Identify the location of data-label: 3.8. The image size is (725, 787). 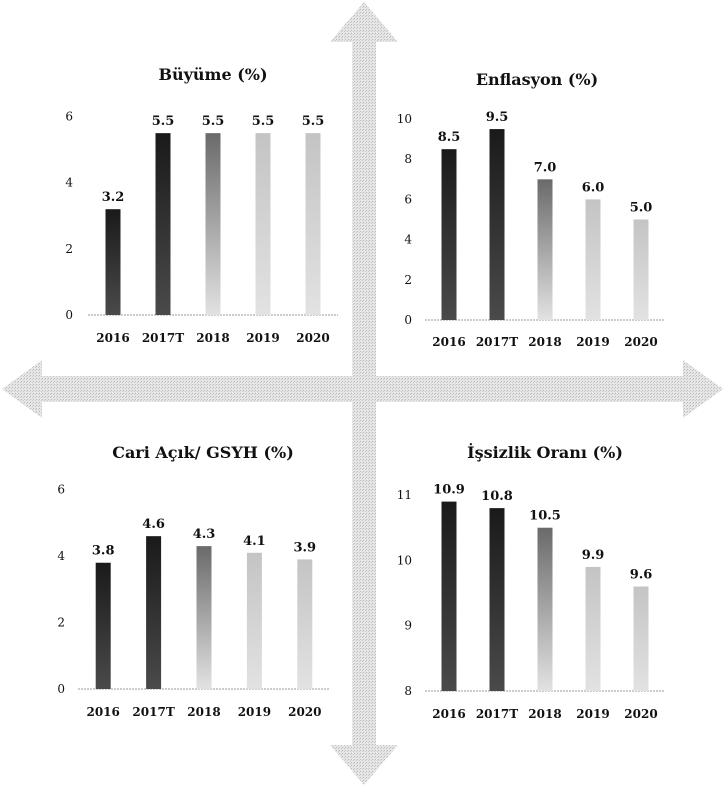
(103, 551).